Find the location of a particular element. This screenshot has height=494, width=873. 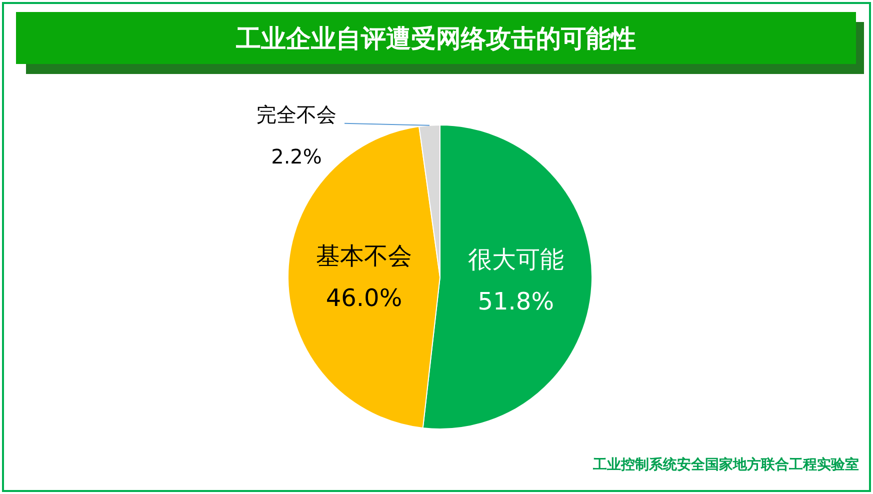

slice-label: 基本不会 is located at coordinates (364, 256).